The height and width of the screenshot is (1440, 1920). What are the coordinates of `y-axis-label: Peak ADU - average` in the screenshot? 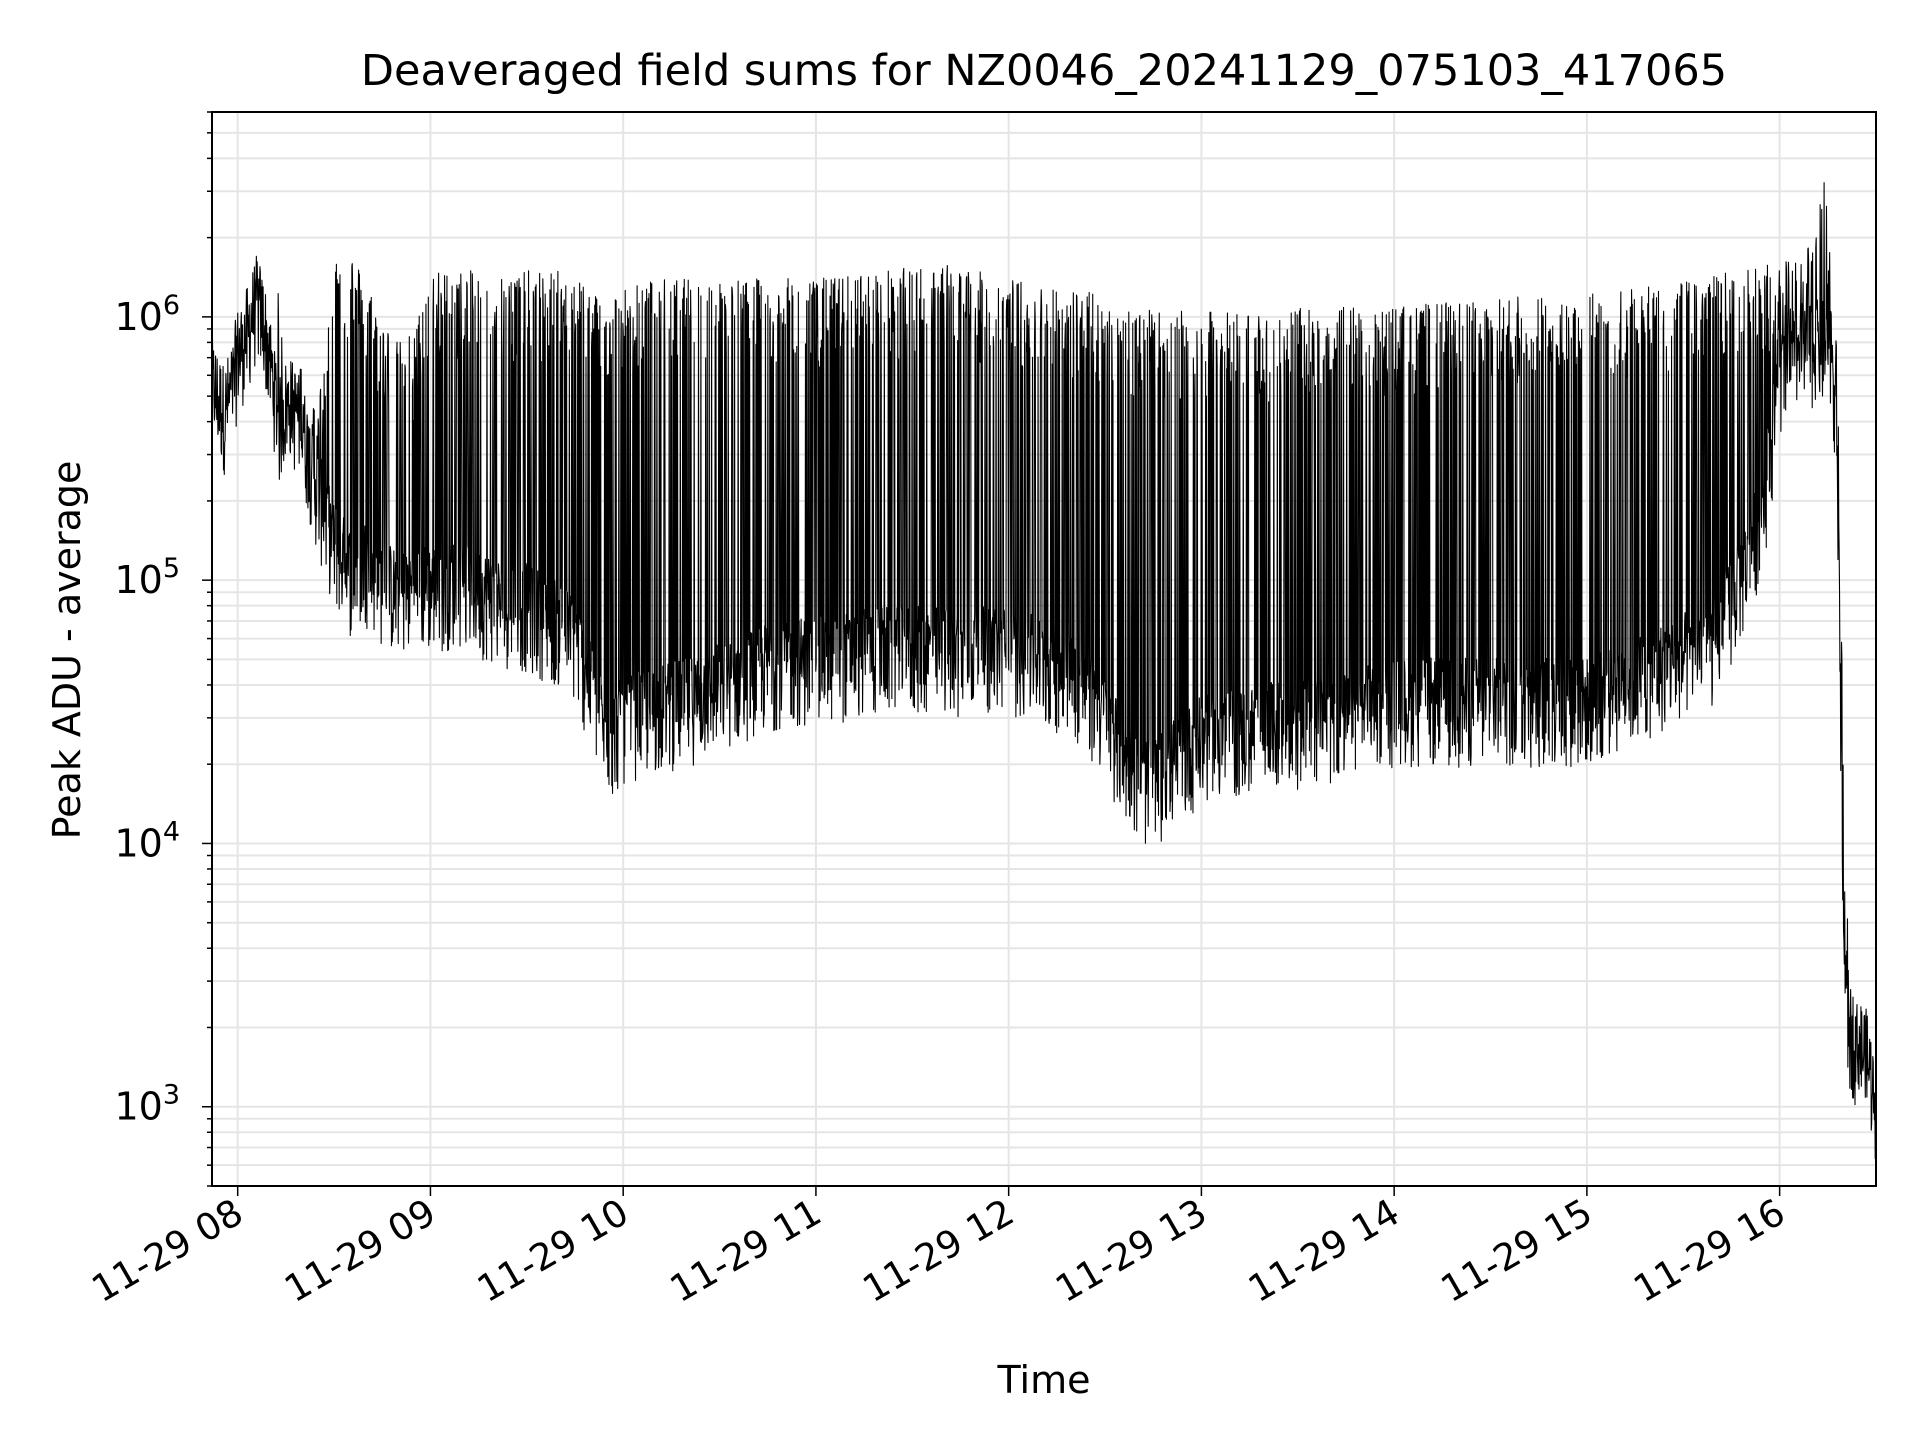 It's located at (67, 650).